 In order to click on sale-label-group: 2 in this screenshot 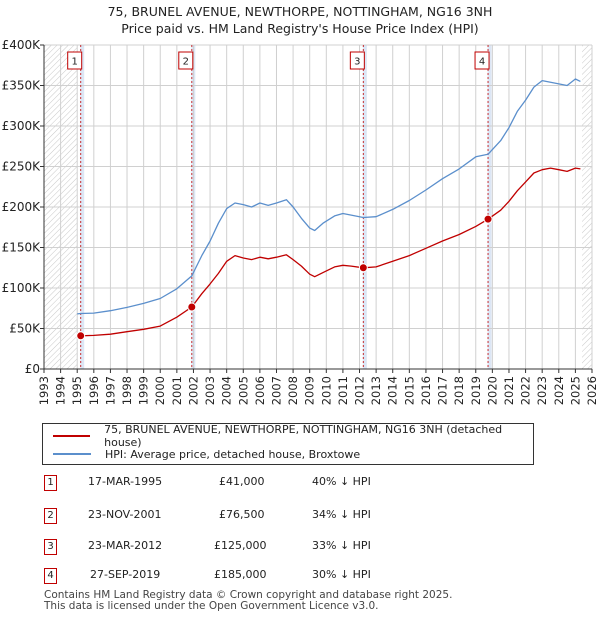, I will do `click(186, 60)`.